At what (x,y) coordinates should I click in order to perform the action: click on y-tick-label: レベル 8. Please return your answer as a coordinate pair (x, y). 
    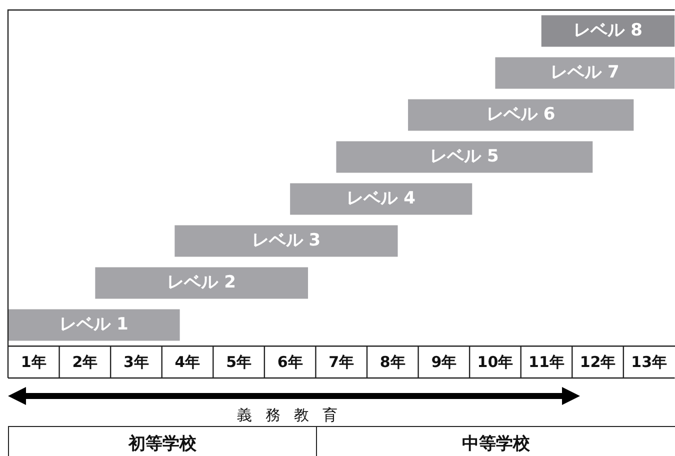
    Looking at the image, I should click on (608, 30).